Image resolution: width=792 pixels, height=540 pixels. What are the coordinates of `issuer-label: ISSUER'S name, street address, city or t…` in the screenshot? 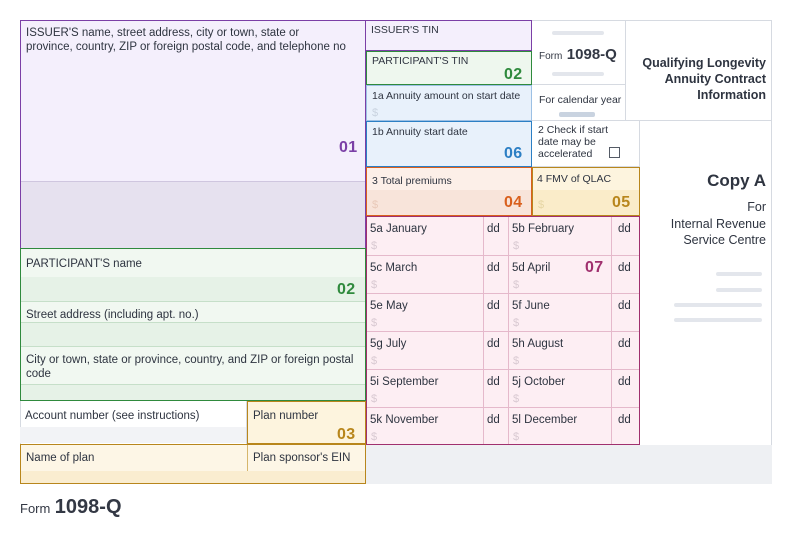 It's located at (186, 40).